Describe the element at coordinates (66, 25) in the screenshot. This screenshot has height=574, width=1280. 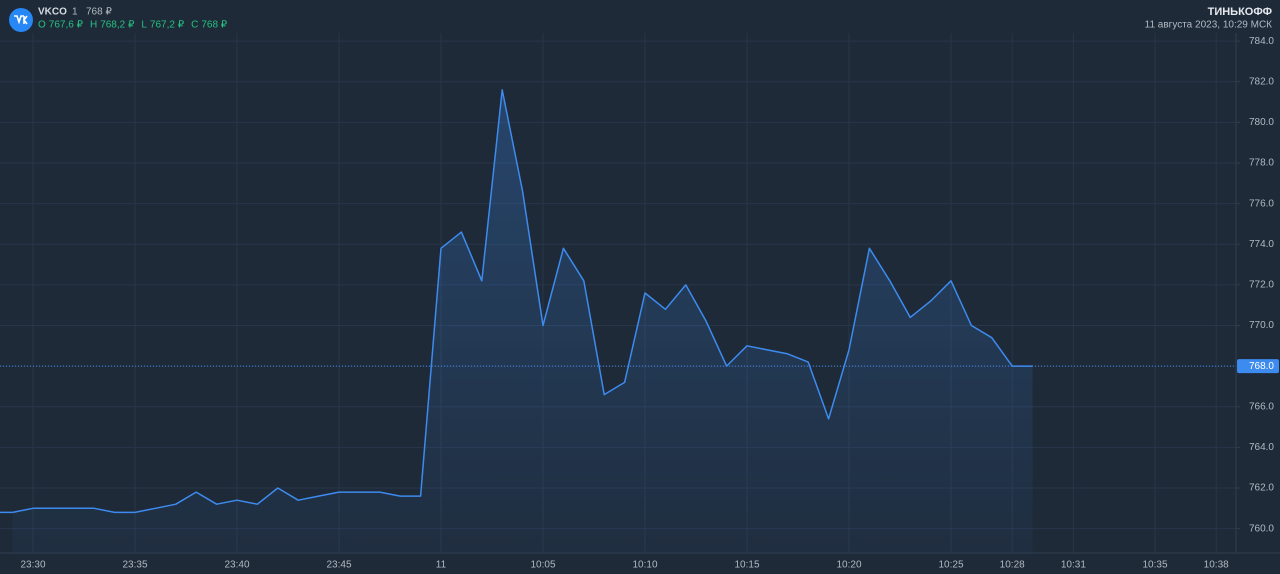
I see `ohlc-value: 767,6 ₽` at that location.